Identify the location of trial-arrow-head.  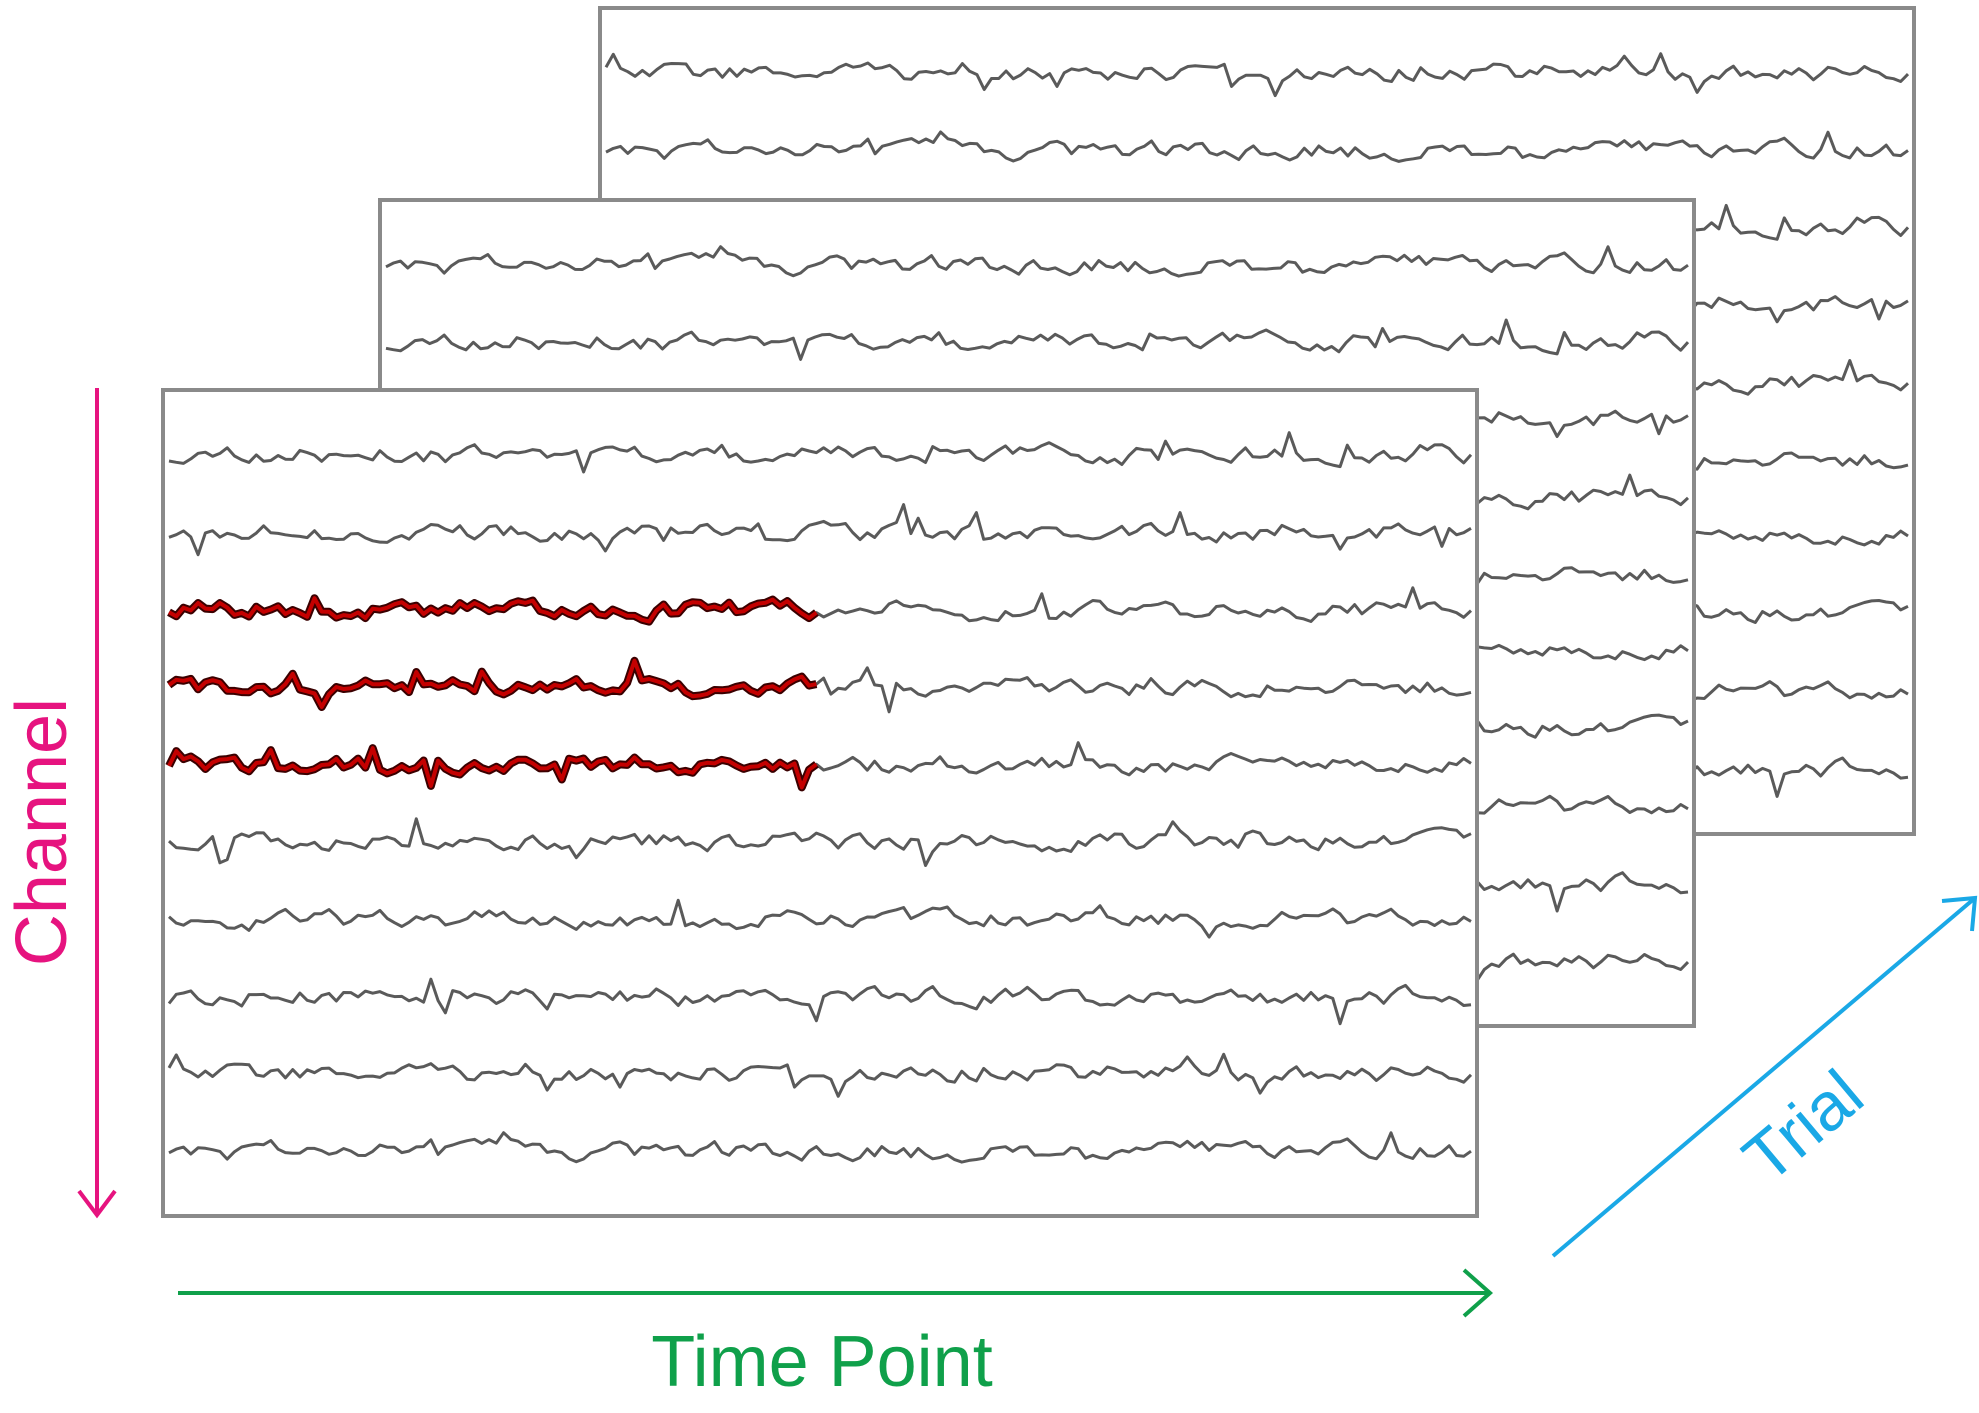
(1959, 913).